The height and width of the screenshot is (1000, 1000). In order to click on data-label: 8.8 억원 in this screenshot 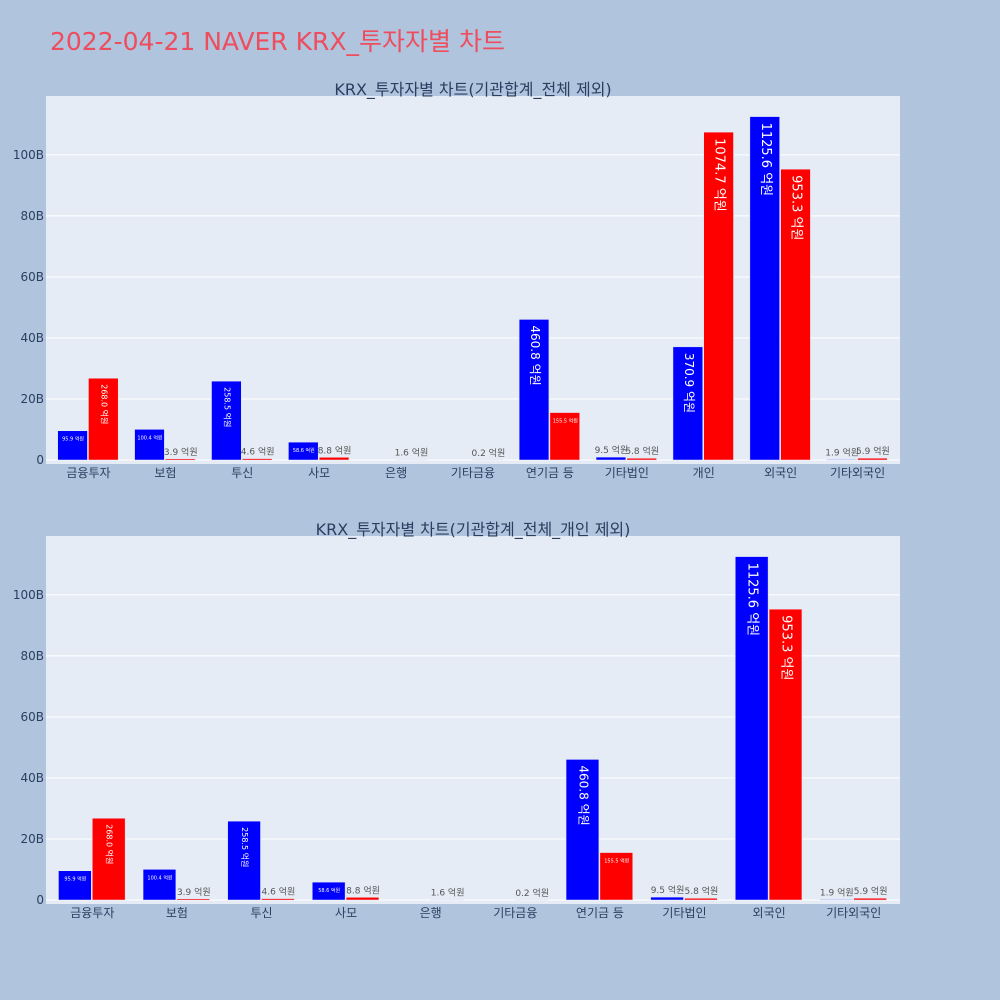, I will do `click(363, 890)`.